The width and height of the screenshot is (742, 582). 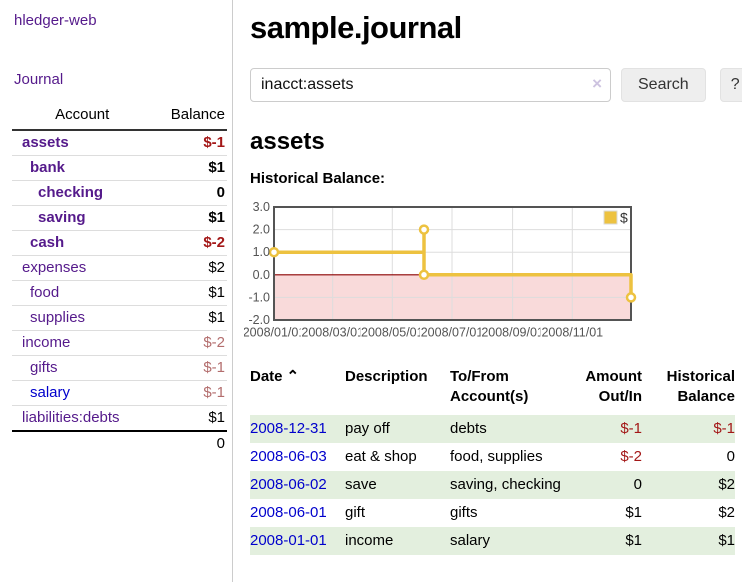 What do you see at coordinates (274, 333) in the screenshot?
I see `x-tick: 2008/01/01` at bounding box center [274, 333].